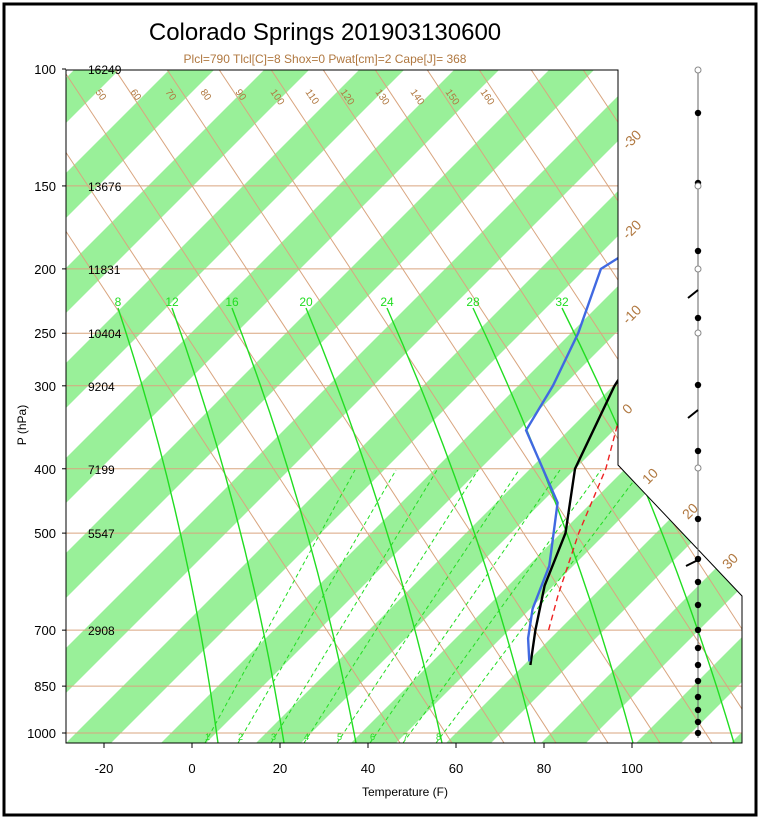 Image resolution: width=770 pixels, height=831 pixels. What do you see at coordinates (118, 302) in the screenshot?
I see `mixing-ratio-label: 8` at bounding box center [118, 302].